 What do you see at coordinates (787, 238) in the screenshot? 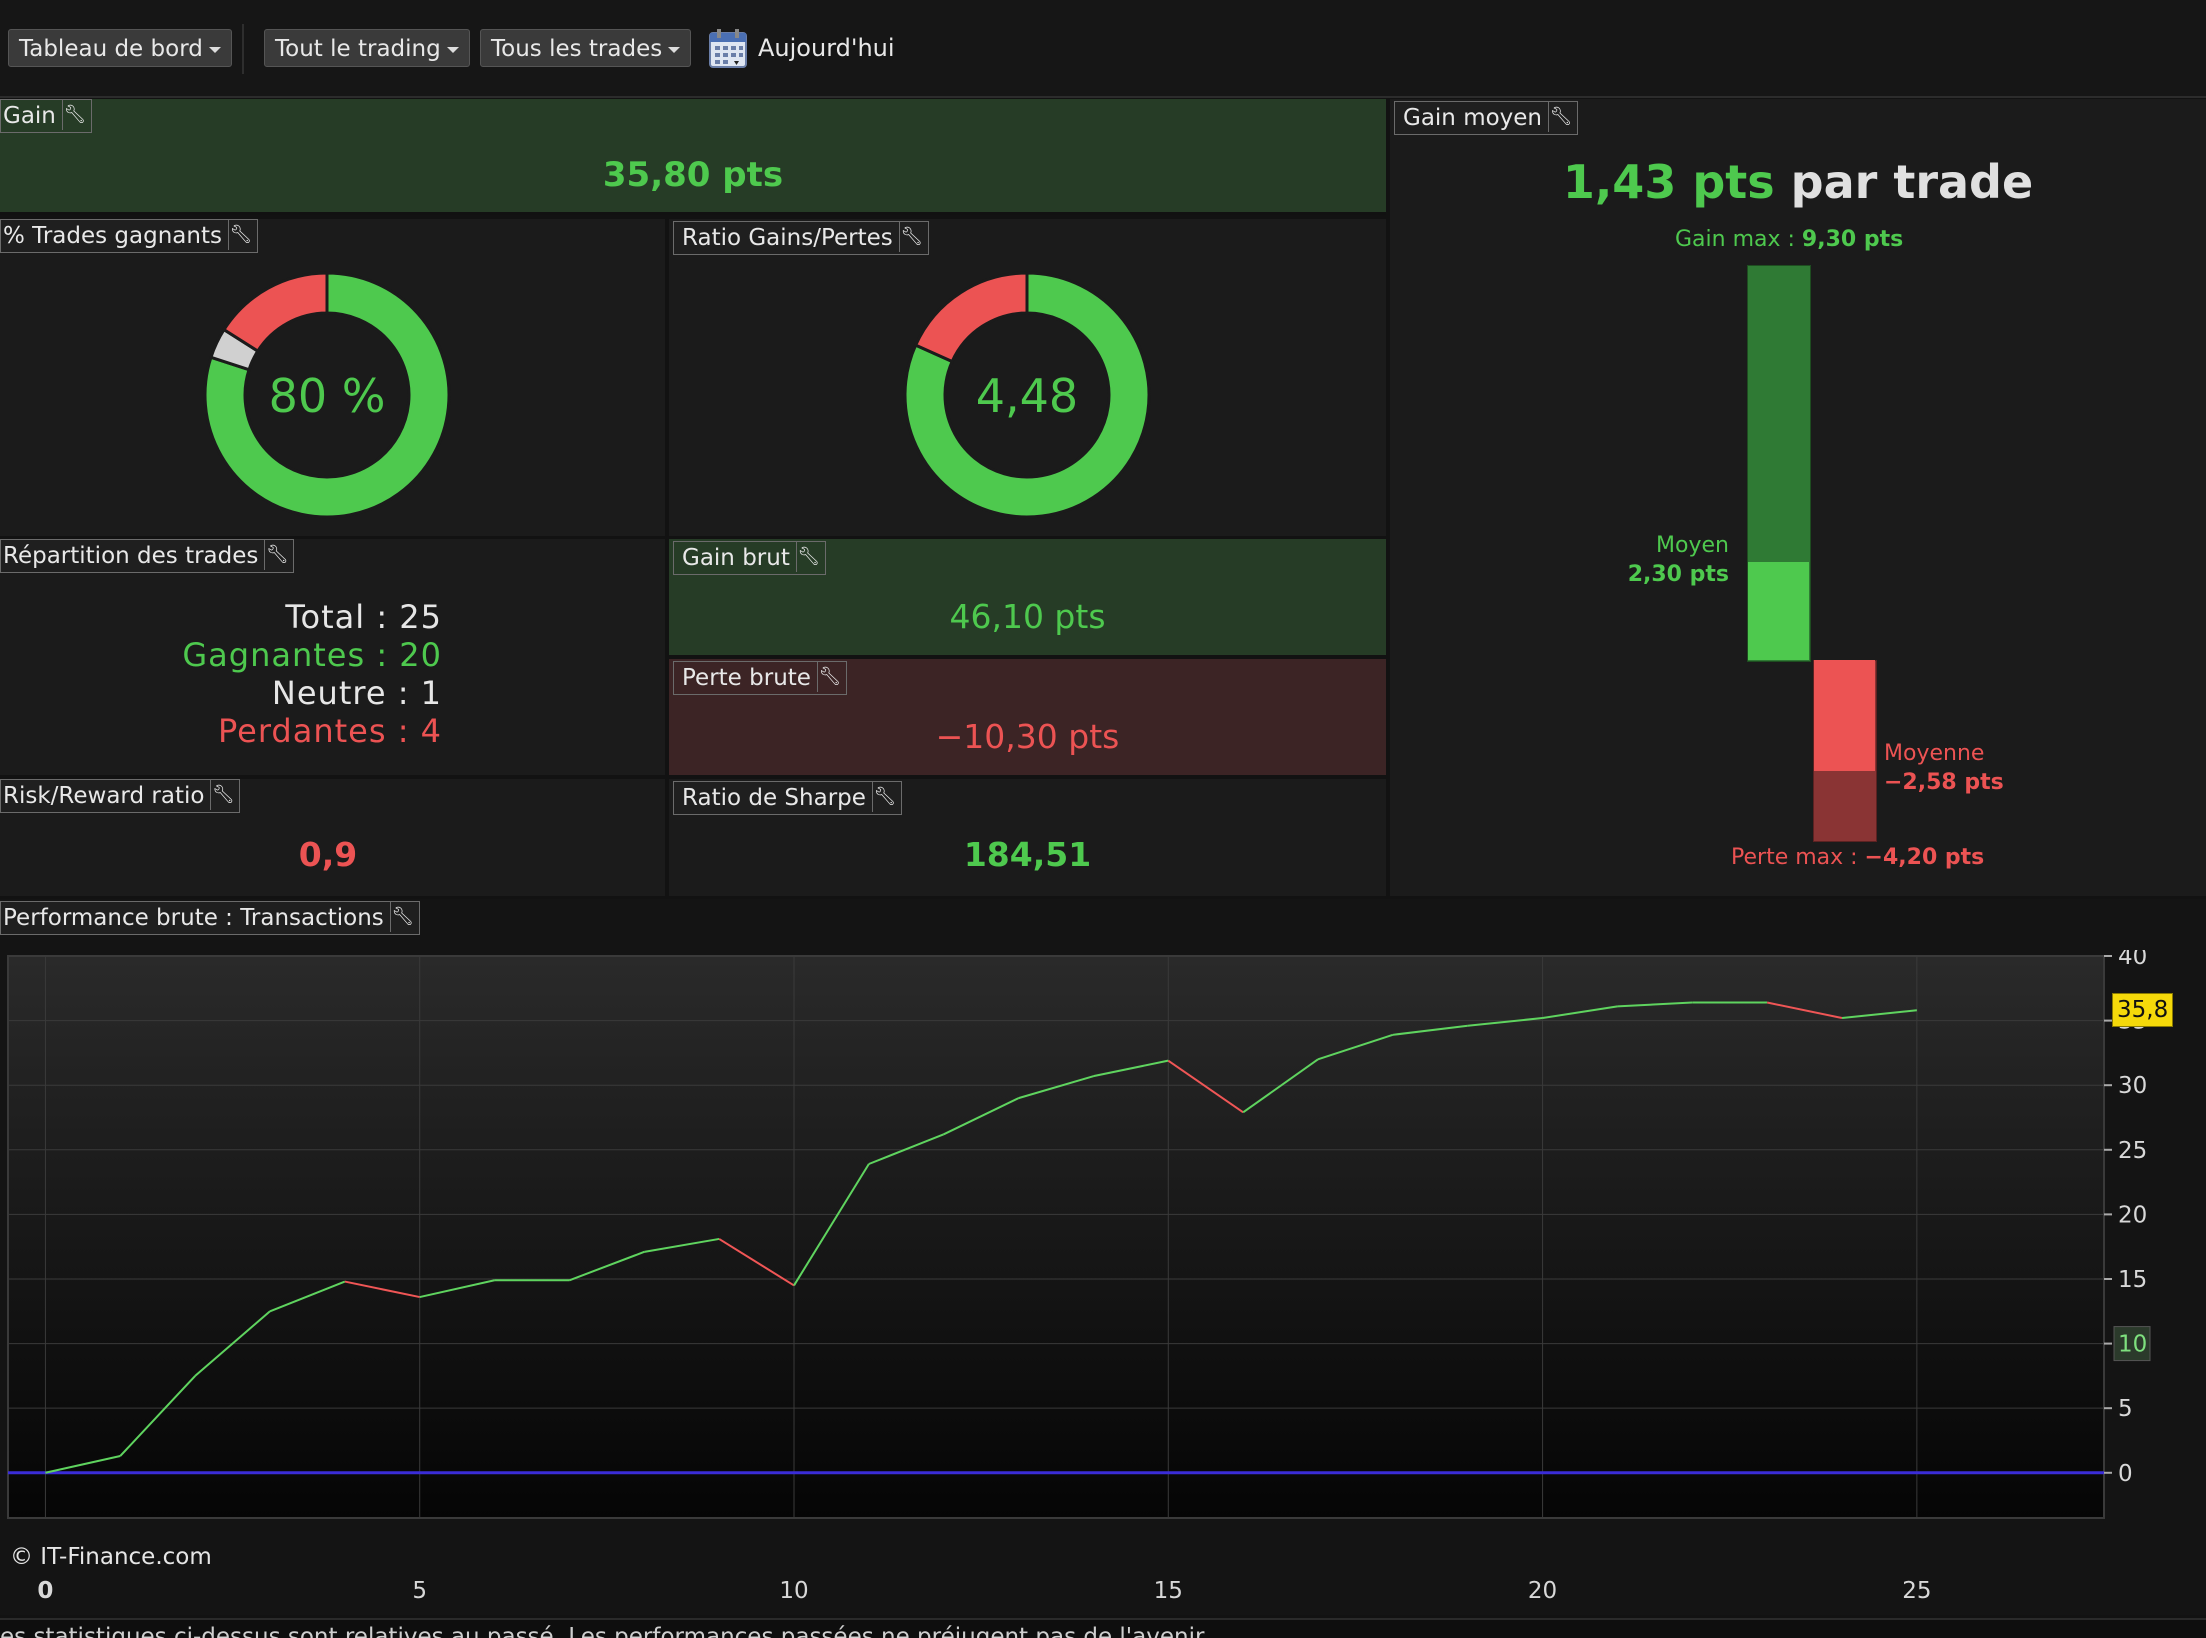
I see `panel-title-label: Ratio Gains/Pertes` at bounding box center [787, 238].